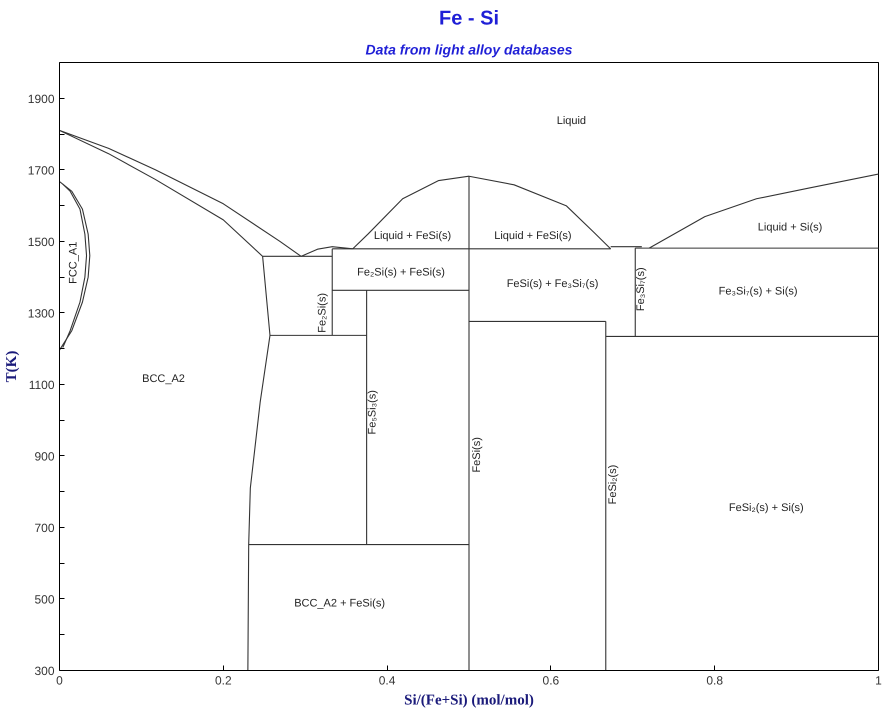 The height and width of the screenshot is (711, 884). Describe the element at coordinates (41, 241) in the screenshot. I see `y-tick-label: 1500` at that location.